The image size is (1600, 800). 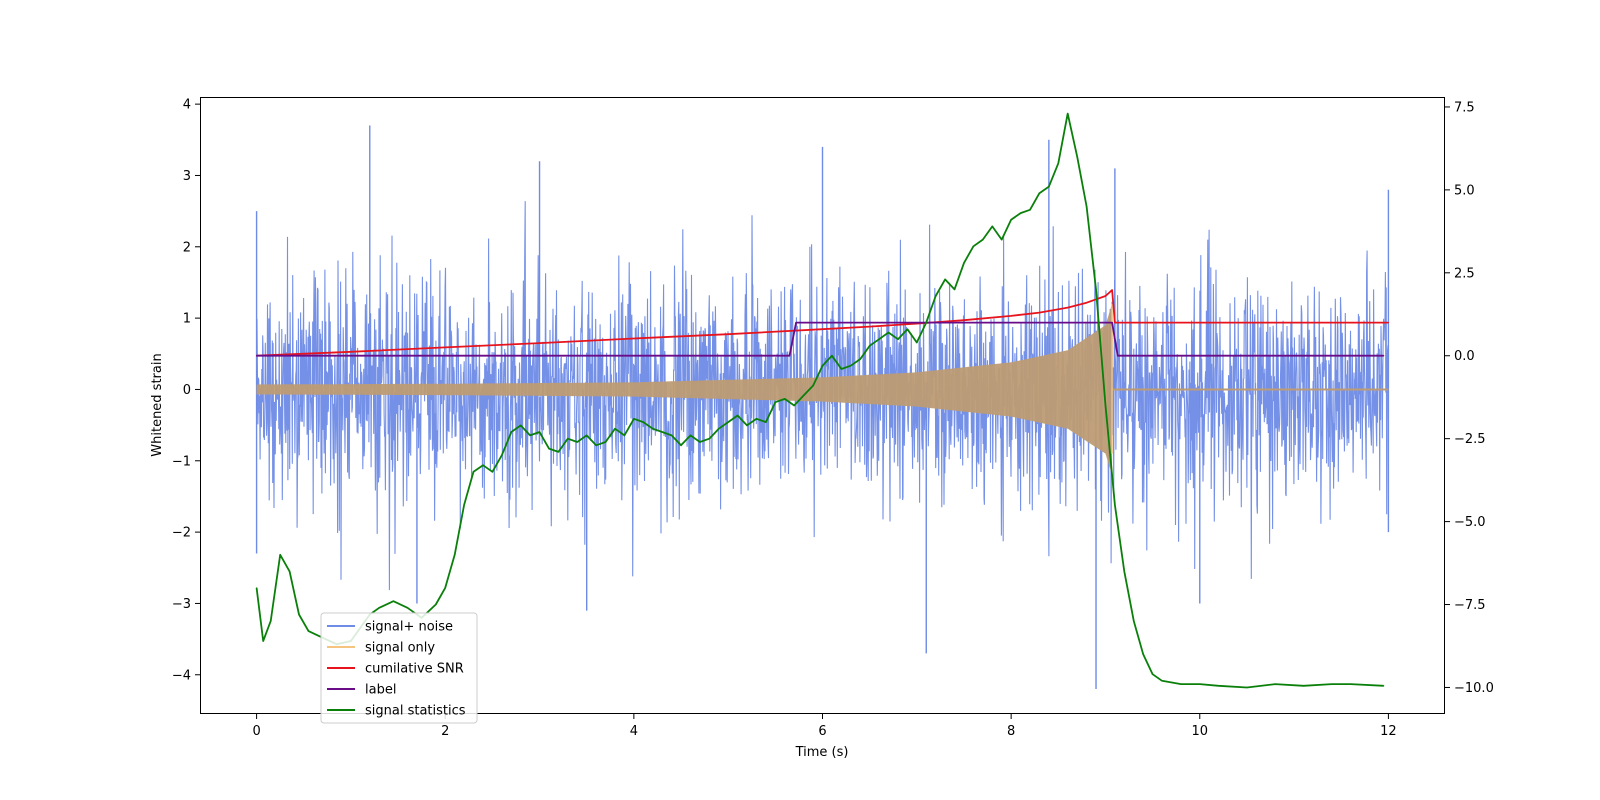 I want to click on x-tick-label: 4, so click(x=634, y=731).